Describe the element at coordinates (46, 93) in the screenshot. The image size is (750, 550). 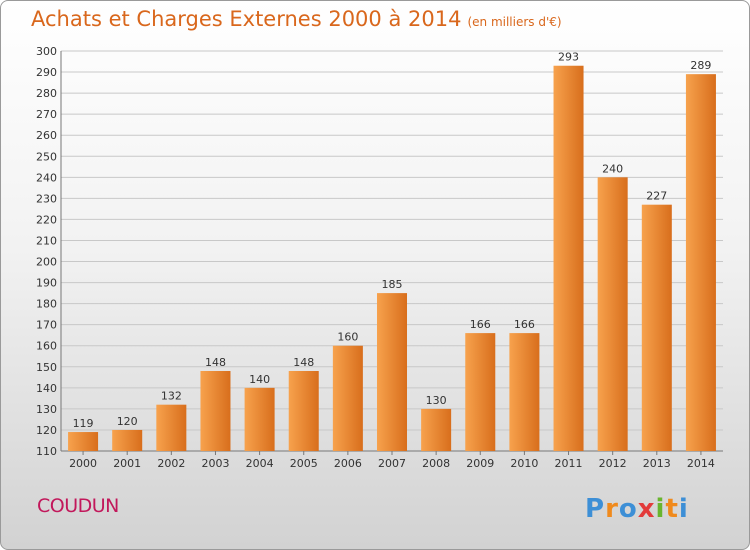
I see `y-tick-label: 280` at that location.